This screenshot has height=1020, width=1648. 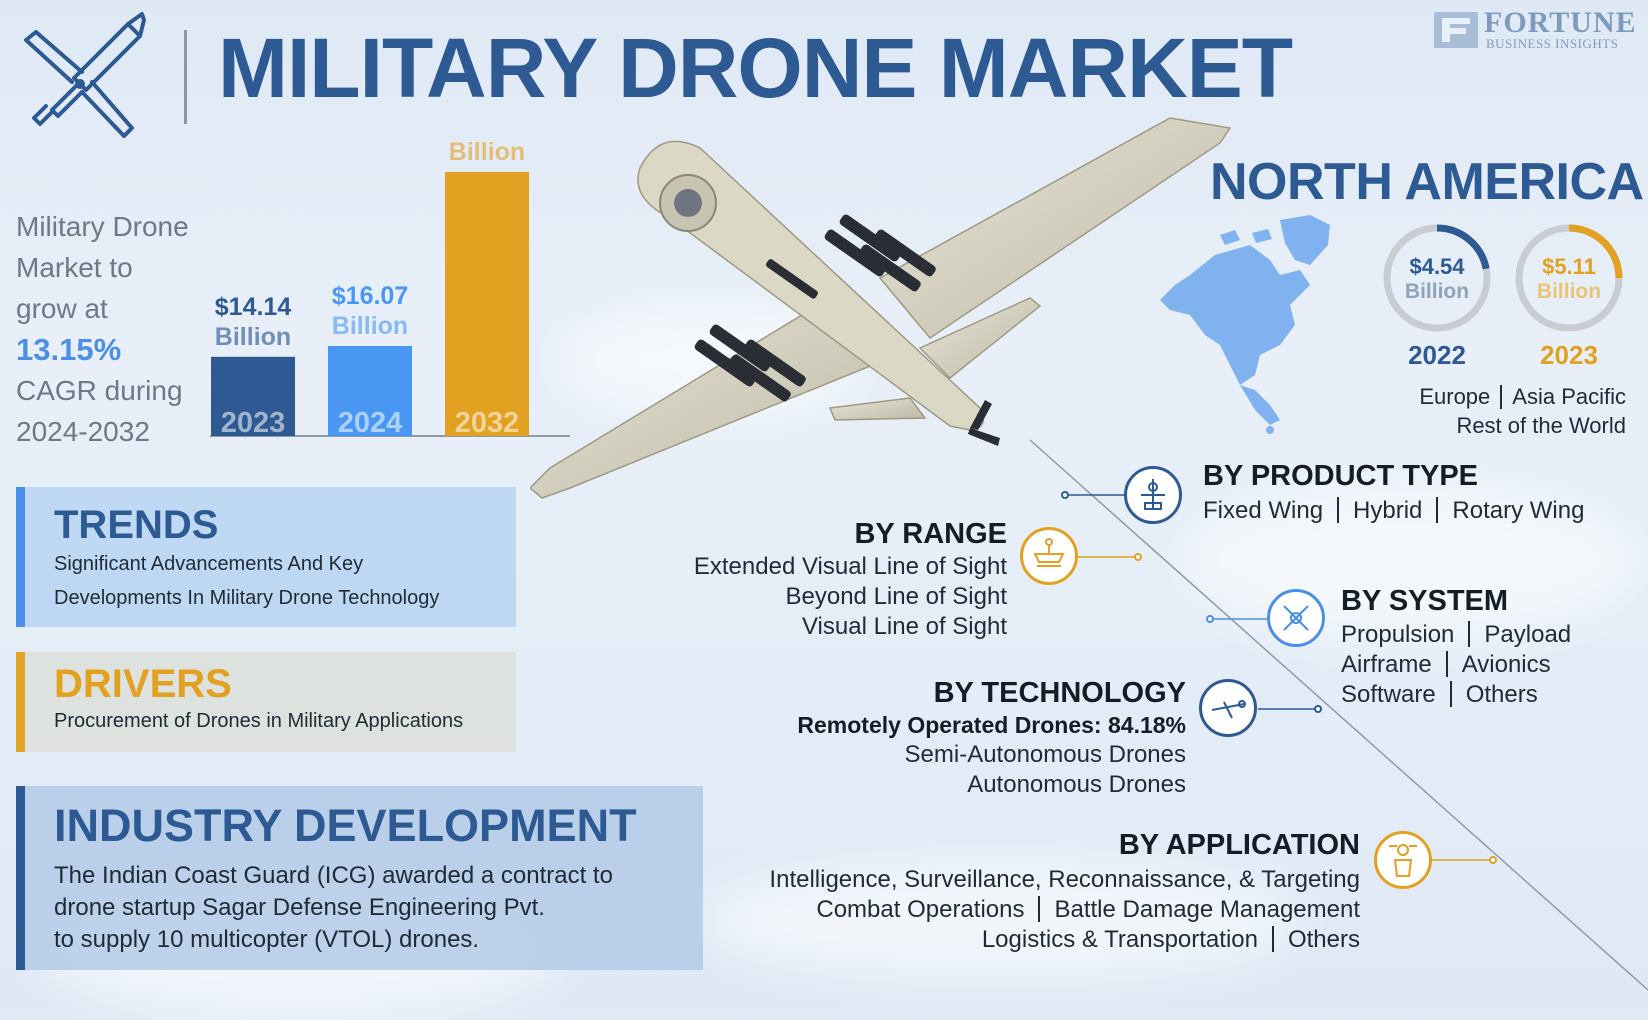 What do you see at coordinates (896, 596) in the screenshot?
I see `range-item: Beyond Line of Sight` at bounding box center [896, 596].